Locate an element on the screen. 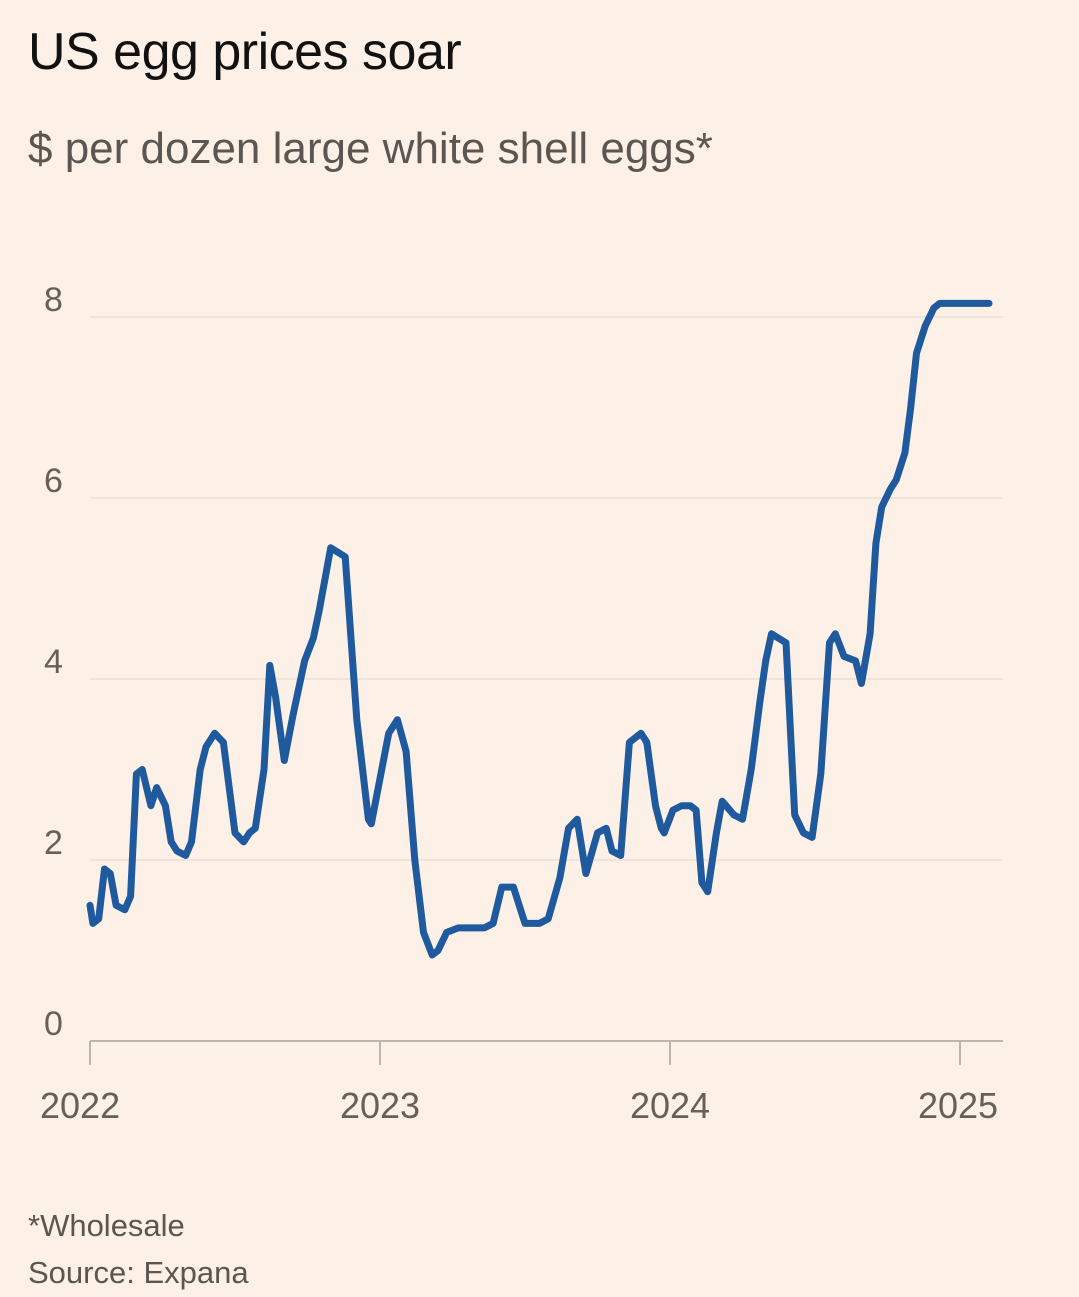  y-tick-label-6: 6 is located at coordinates (53, 481).